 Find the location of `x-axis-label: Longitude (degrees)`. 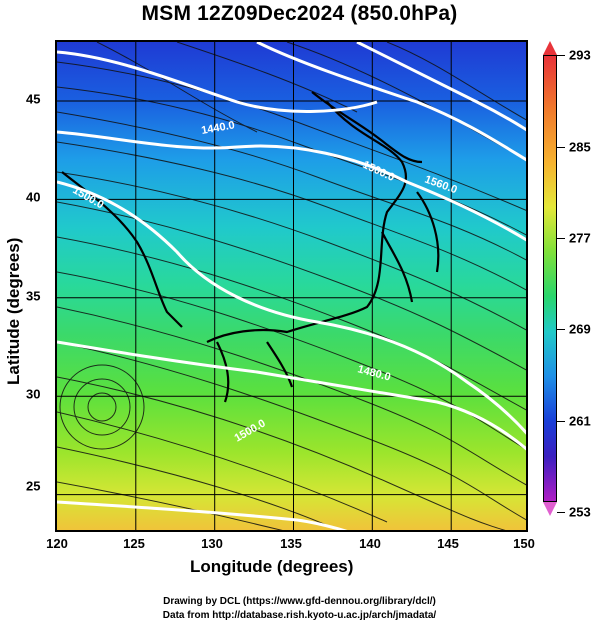

x-axis-label: Longitude (degrees) is located at coordinates (272, 566).